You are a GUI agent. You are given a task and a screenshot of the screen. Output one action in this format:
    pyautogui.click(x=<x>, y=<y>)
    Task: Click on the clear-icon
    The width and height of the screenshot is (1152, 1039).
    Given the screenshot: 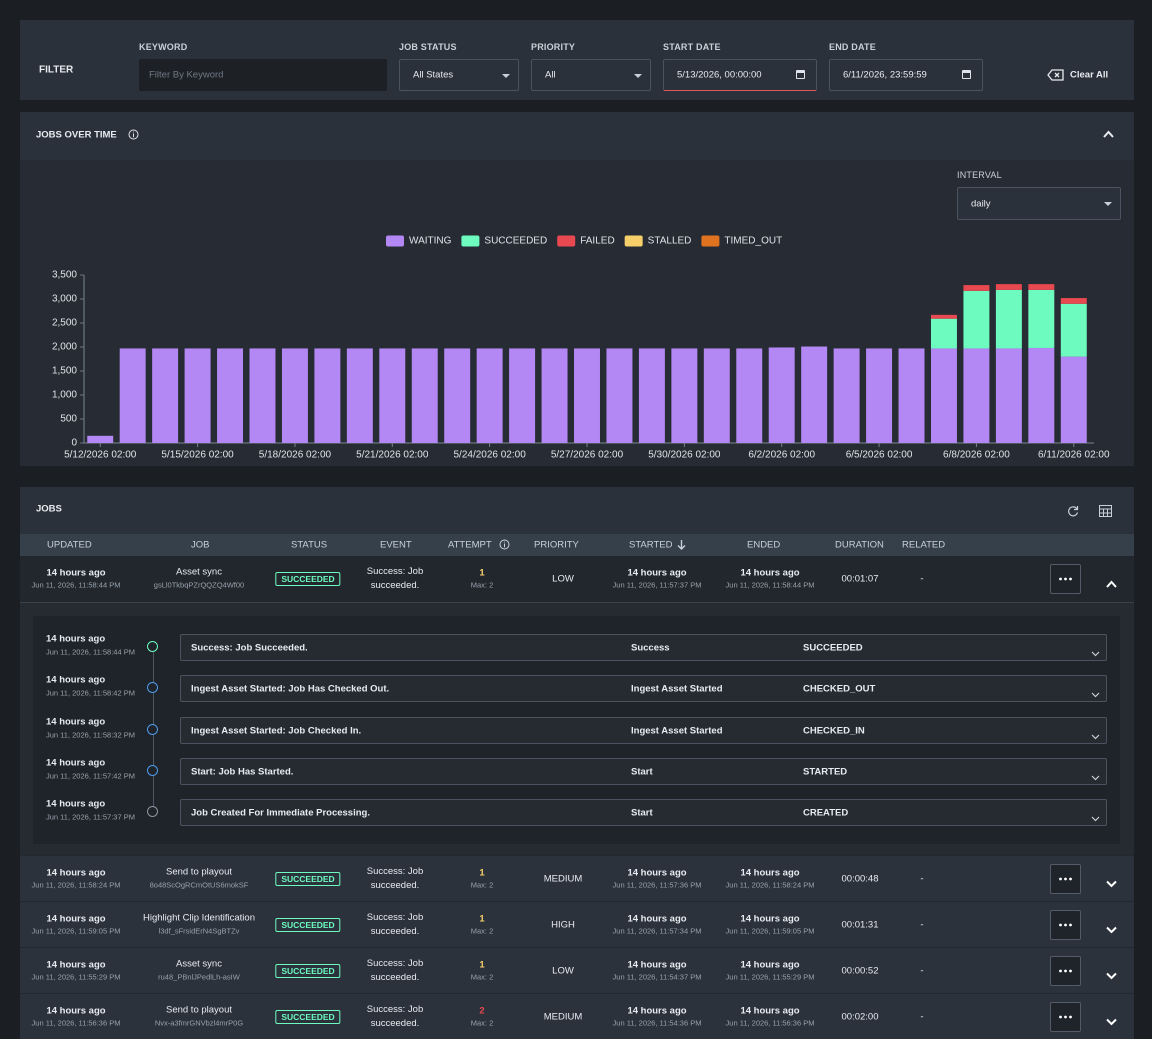 What is the action you would take?
    pyautogui.click(x=1055, y=75)
    